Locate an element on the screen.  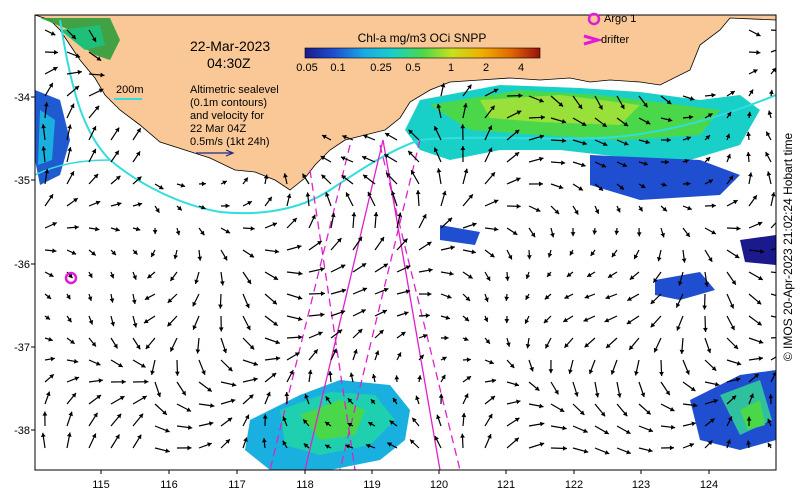
credit-text: © IMOS 20-Apr-2023 21:02:24 Hobart time is located at coordinates (788, 247).